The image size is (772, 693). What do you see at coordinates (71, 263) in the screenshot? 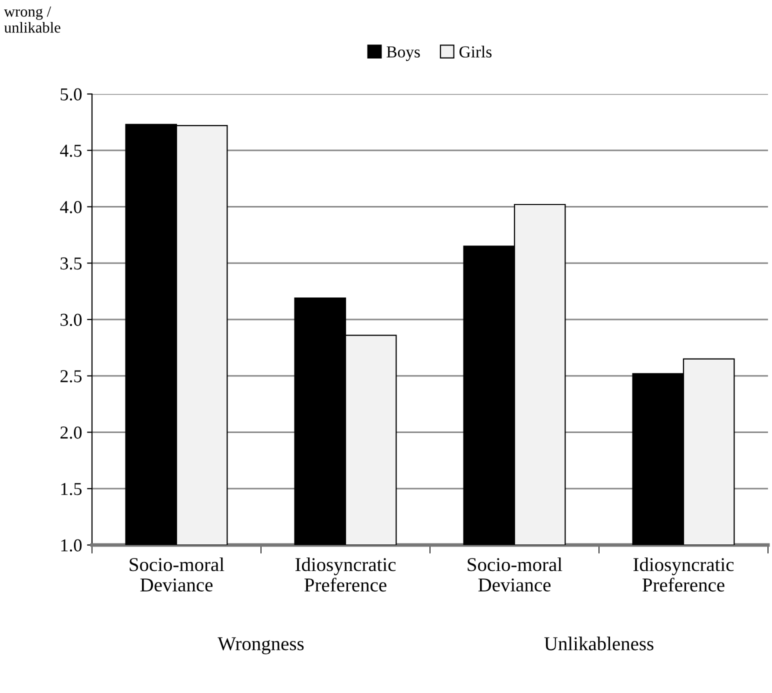
I see `y-tick-label: 3.5` at bounding box center [71, 263].